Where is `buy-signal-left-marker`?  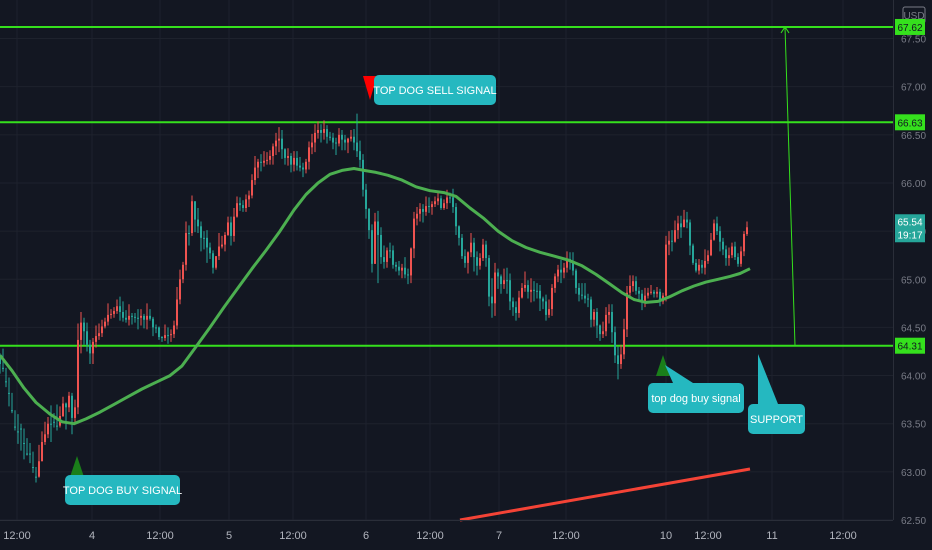
buy-signal-left-marker is located at coordinates (77, 466).